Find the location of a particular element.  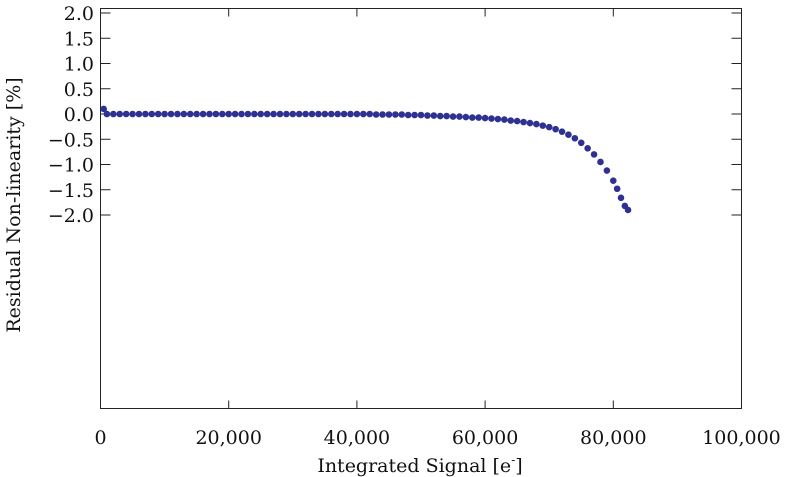

y-tick-labels: 2.0 1.5 1.0 0.5 0.0 −0.5 −1.0 −1.5 −2.0 is located at coordinates (71, 115).